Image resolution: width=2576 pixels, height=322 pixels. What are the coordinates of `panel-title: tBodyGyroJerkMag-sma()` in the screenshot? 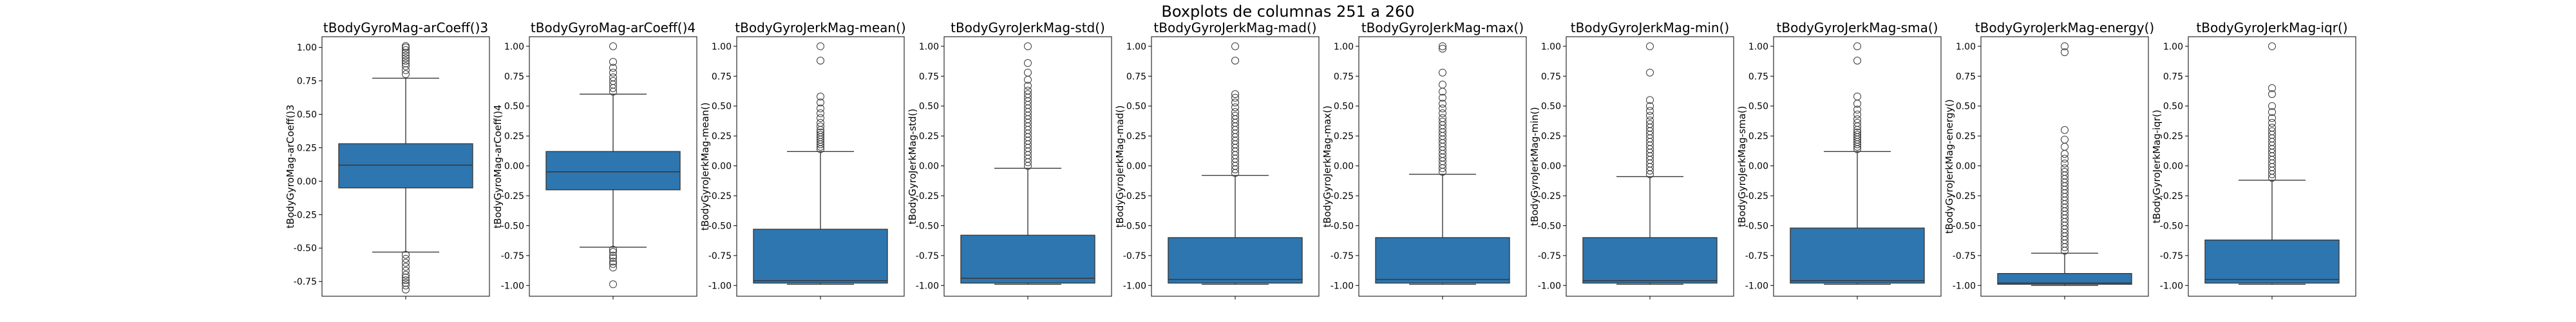 It's located at (1857, 28).